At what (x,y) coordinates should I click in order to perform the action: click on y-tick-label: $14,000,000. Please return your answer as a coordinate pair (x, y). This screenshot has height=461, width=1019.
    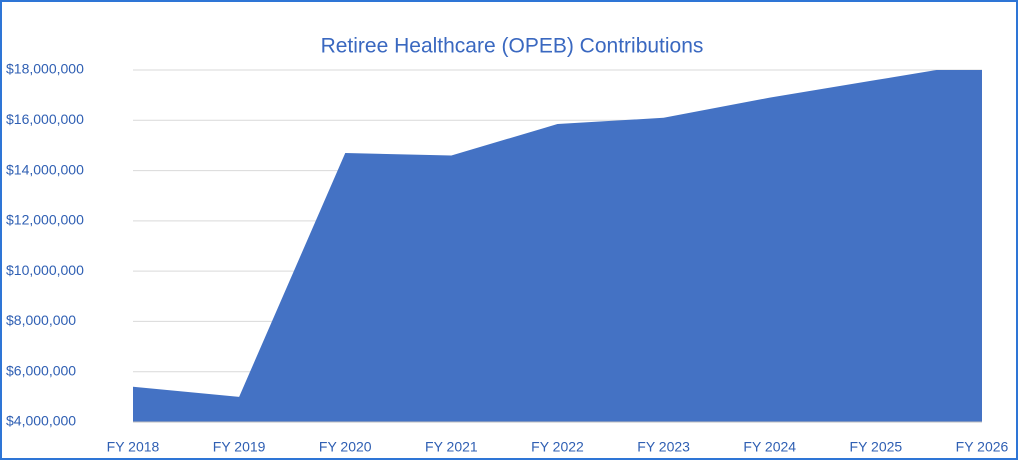
    Looking at the image, I should click on (45, 169).